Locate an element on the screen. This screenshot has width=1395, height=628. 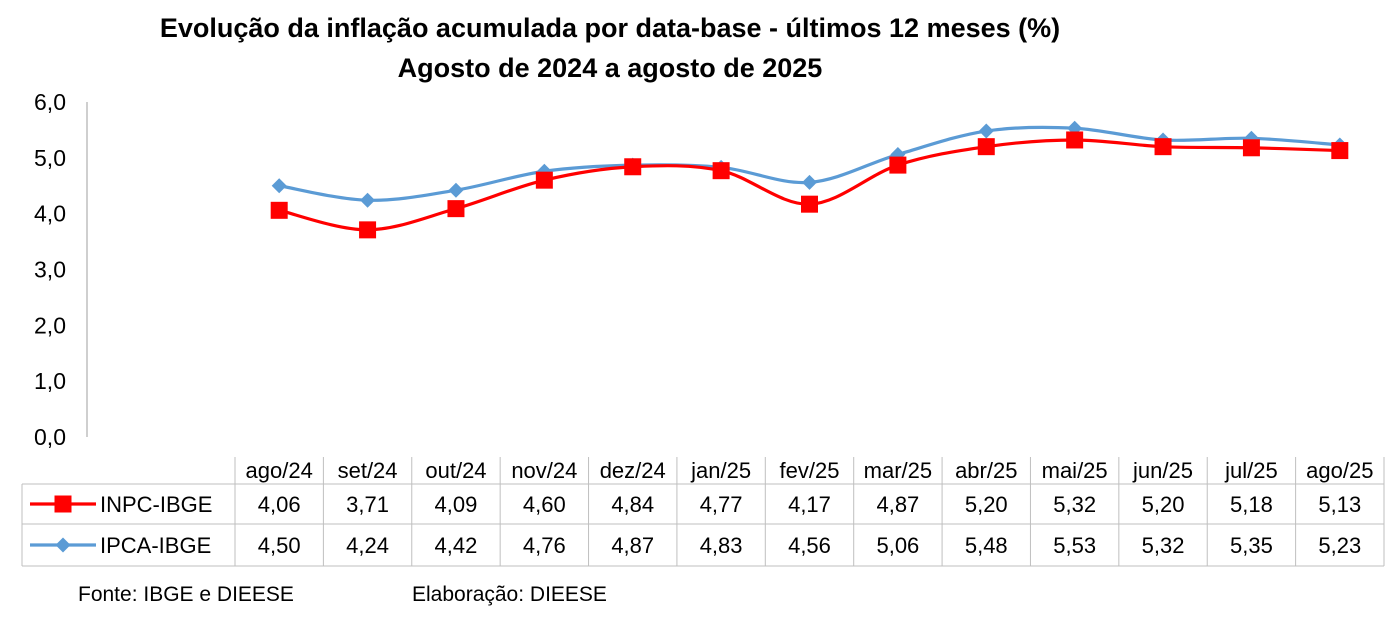
x-category-label: abr/25 is located at coordinates (986, 470).